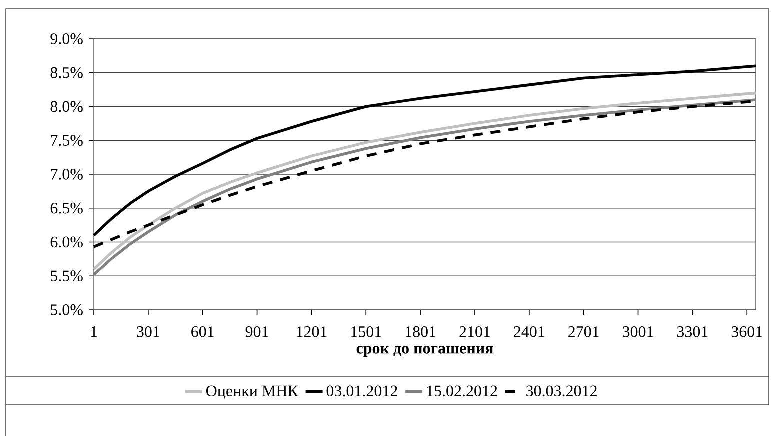  Describe the element at coordinates (252, 393) in the screenshot. I see `legend-label: Оценки МНК` at that location.